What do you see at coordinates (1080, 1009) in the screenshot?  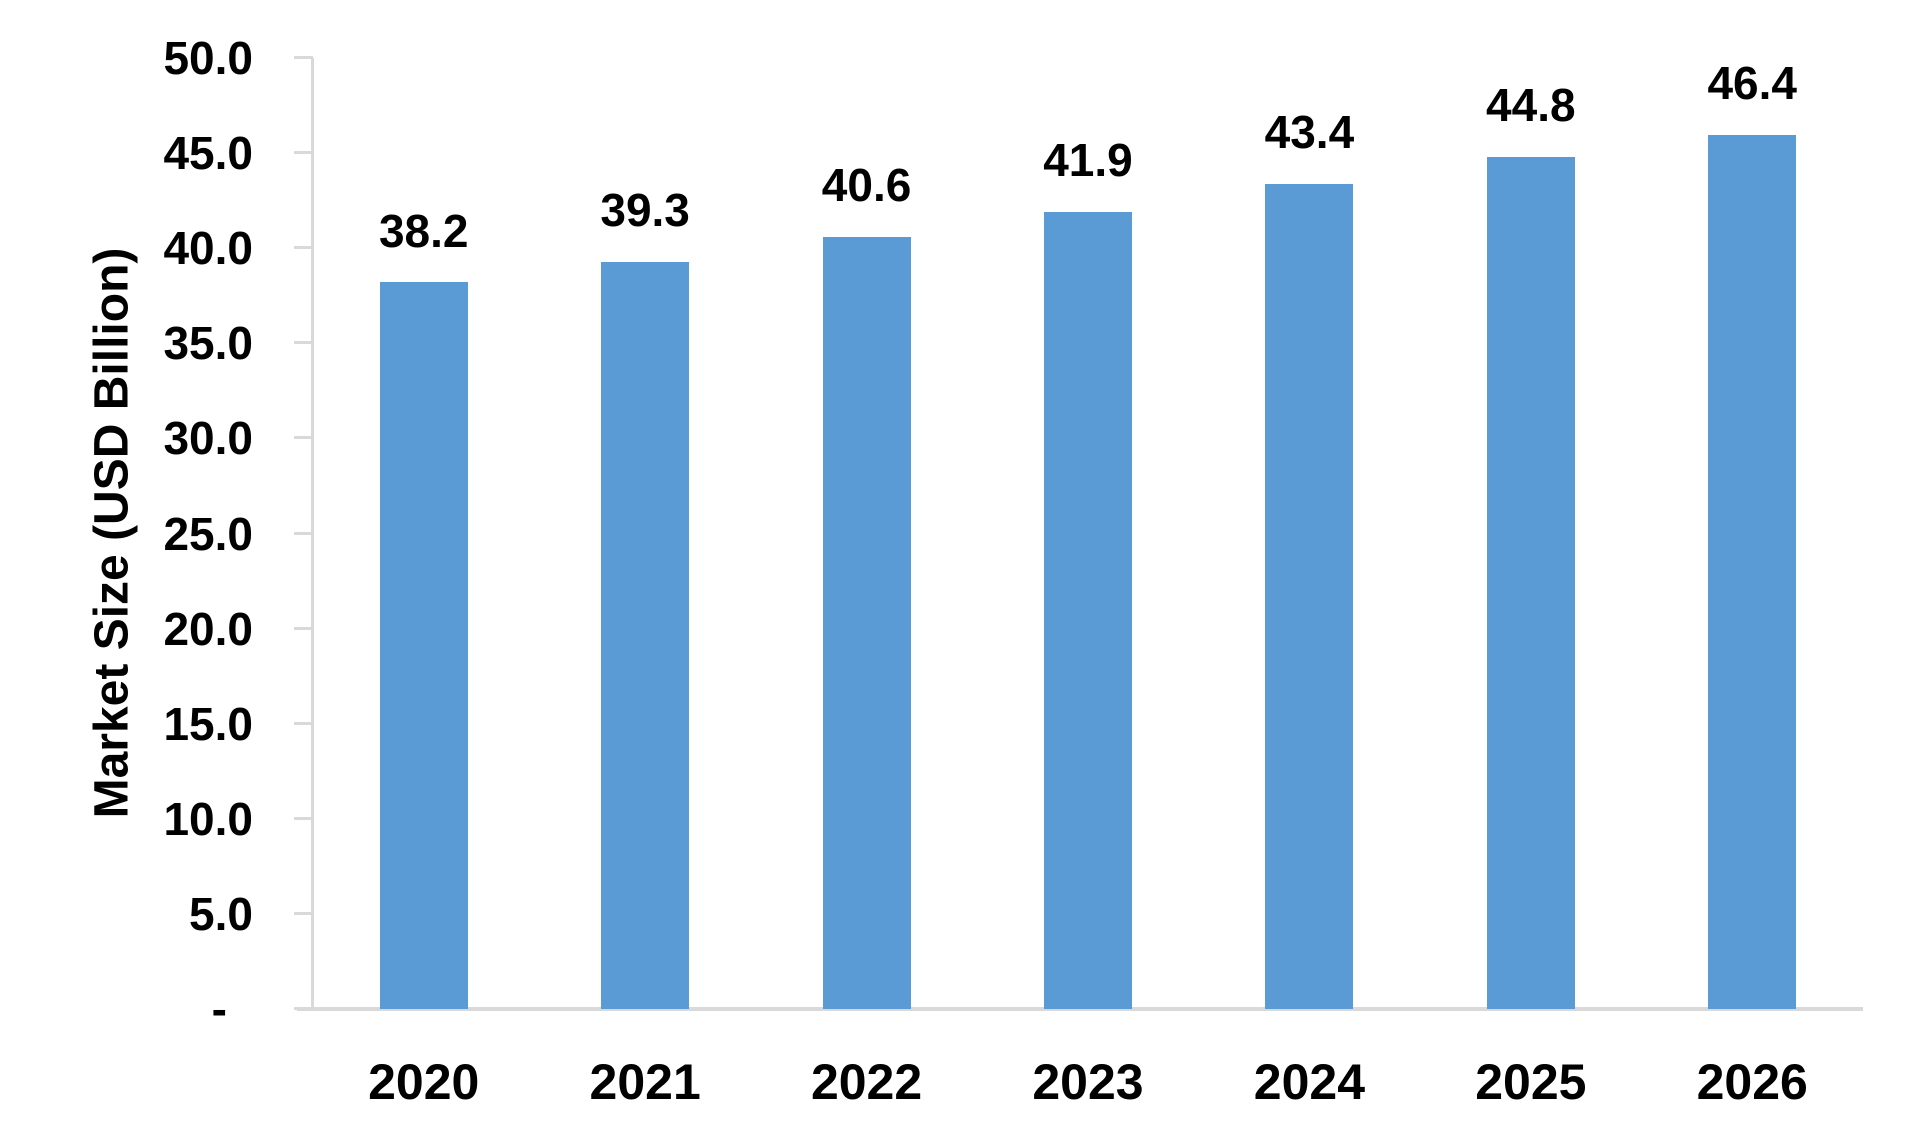 I see `x-axis-line` at bounding box center [1080, 1009].